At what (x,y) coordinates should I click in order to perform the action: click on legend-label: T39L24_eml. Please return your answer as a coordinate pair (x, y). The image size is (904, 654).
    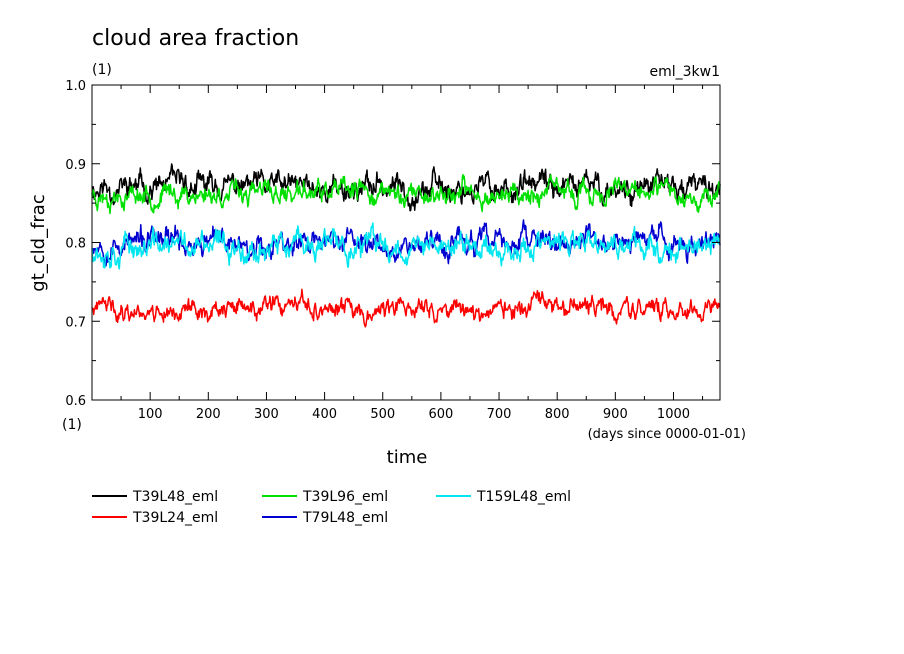
    Looking at the image, I should click on (175, 518).